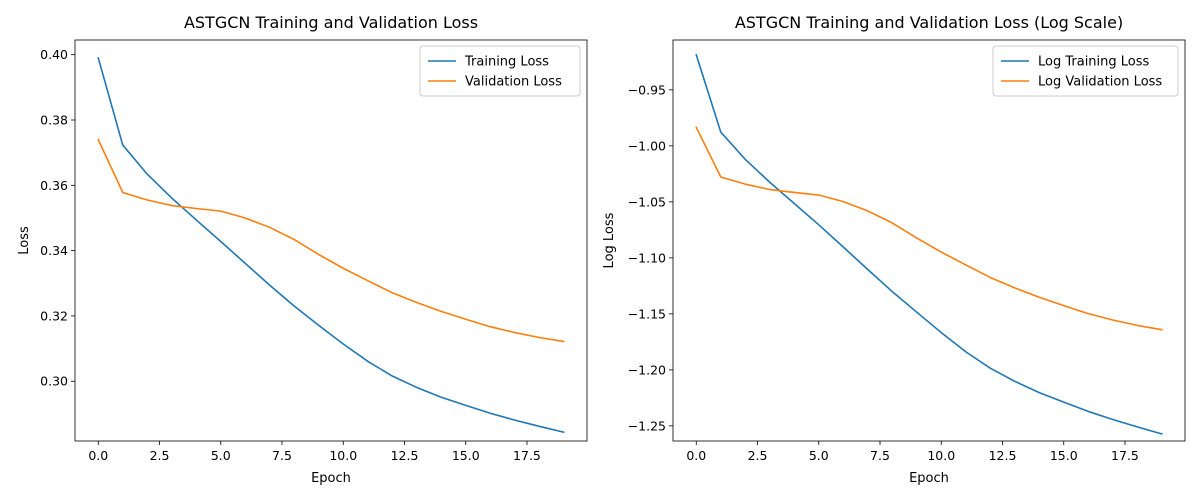  What do you see at coordinates (647, 257) in the screenshot?
I see `y-tick-label: −1.10` at bounding box center [647, 257].